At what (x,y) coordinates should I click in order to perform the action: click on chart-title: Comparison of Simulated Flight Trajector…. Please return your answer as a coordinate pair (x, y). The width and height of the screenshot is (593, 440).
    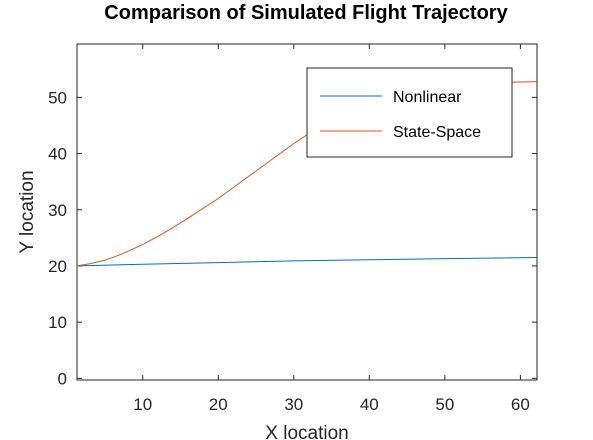
    Looking at the image, I should click on (306, 13).